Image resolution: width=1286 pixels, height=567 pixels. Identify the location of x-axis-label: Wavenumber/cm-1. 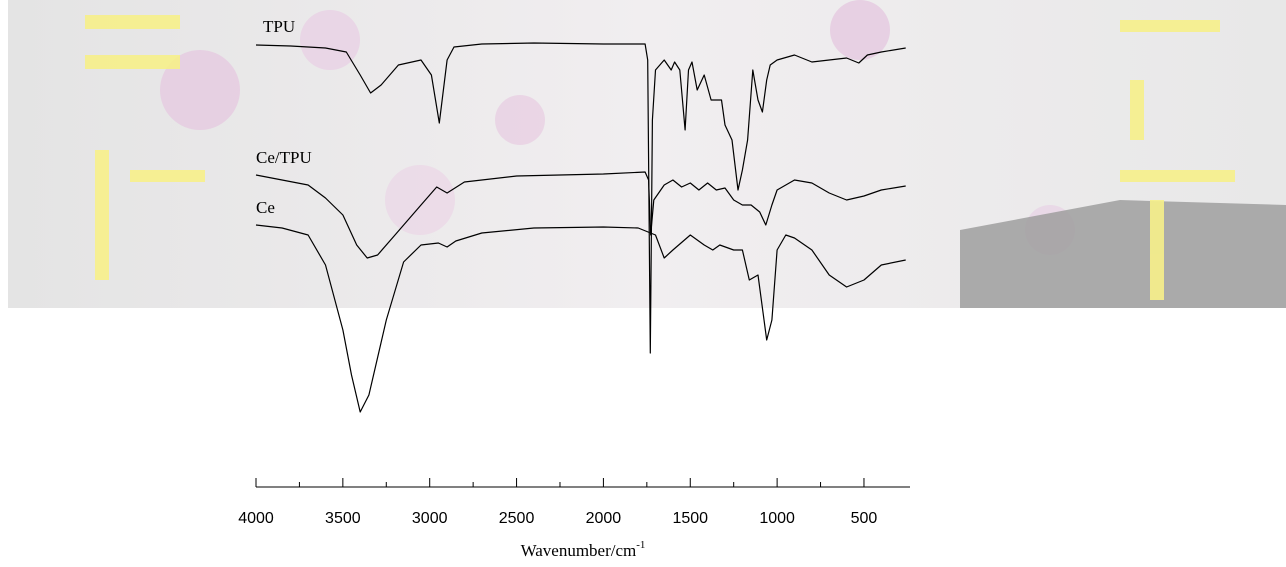
(583, 549).